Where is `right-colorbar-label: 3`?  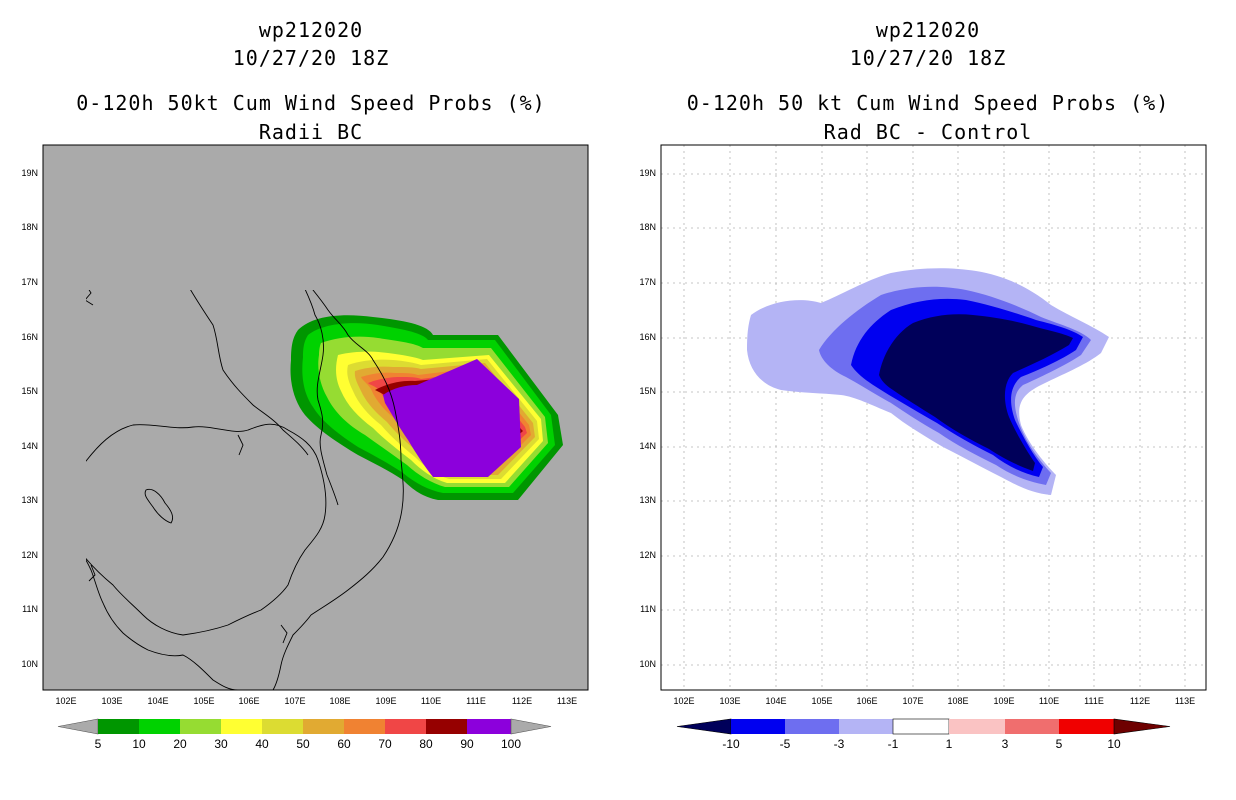 right-colorbar-label: 3 is located at coordinates (1005, 744).